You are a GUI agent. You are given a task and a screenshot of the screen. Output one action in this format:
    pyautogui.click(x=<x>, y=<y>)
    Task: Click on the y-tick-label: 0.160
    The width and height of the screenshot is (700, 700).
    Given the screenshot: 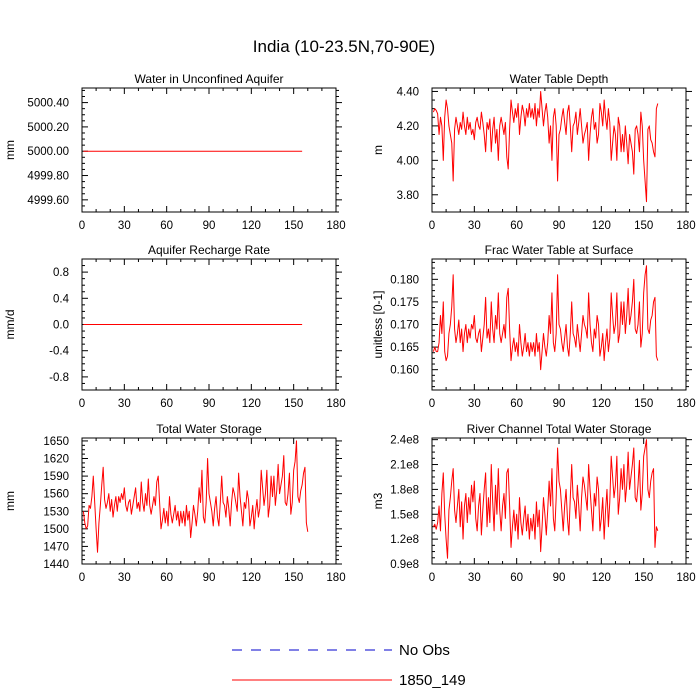 What is the action you would take?
    pyautogui.click(x=404, y=371)
    